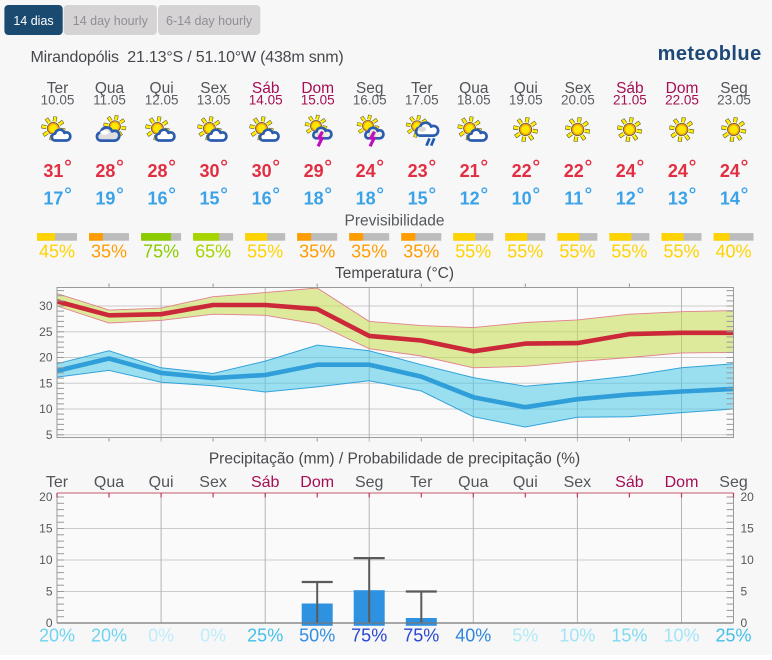 Image resolution: width=772 pixels, height=660 pixels. Describe the element at coordinates (394, 273) in the screenshot. I see `svg-text: Temperatura (°C)` at that location.